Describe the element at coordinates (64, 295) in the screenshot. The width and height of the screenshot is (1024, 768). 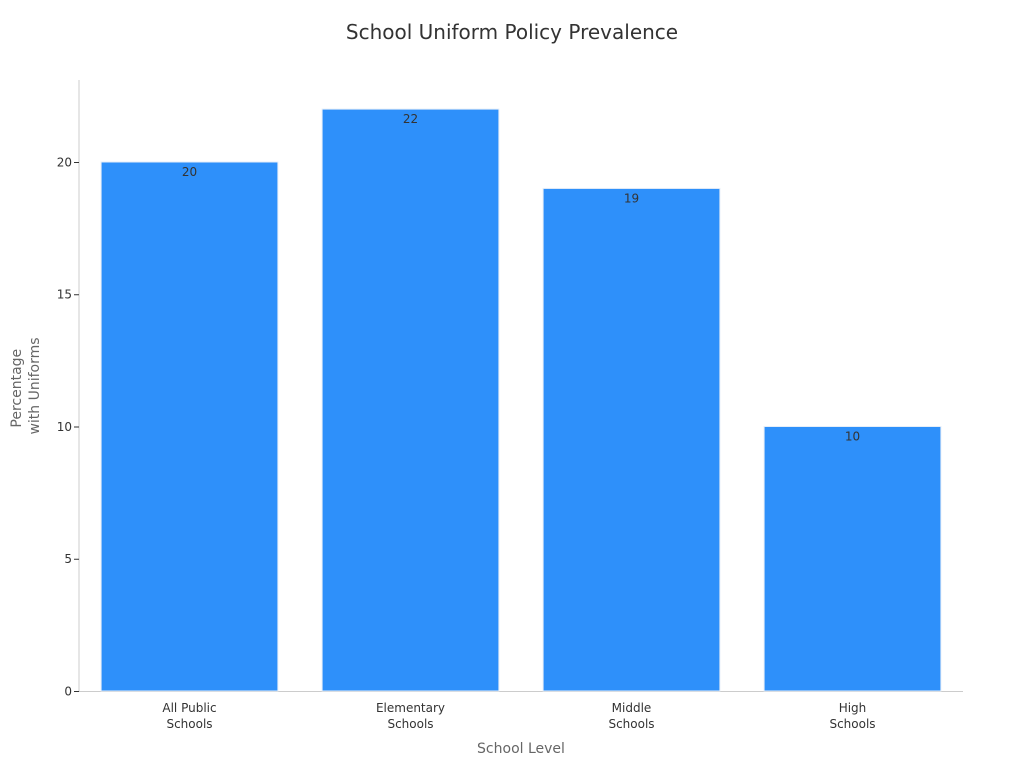
I see `y-tick-label: 15` at that location.